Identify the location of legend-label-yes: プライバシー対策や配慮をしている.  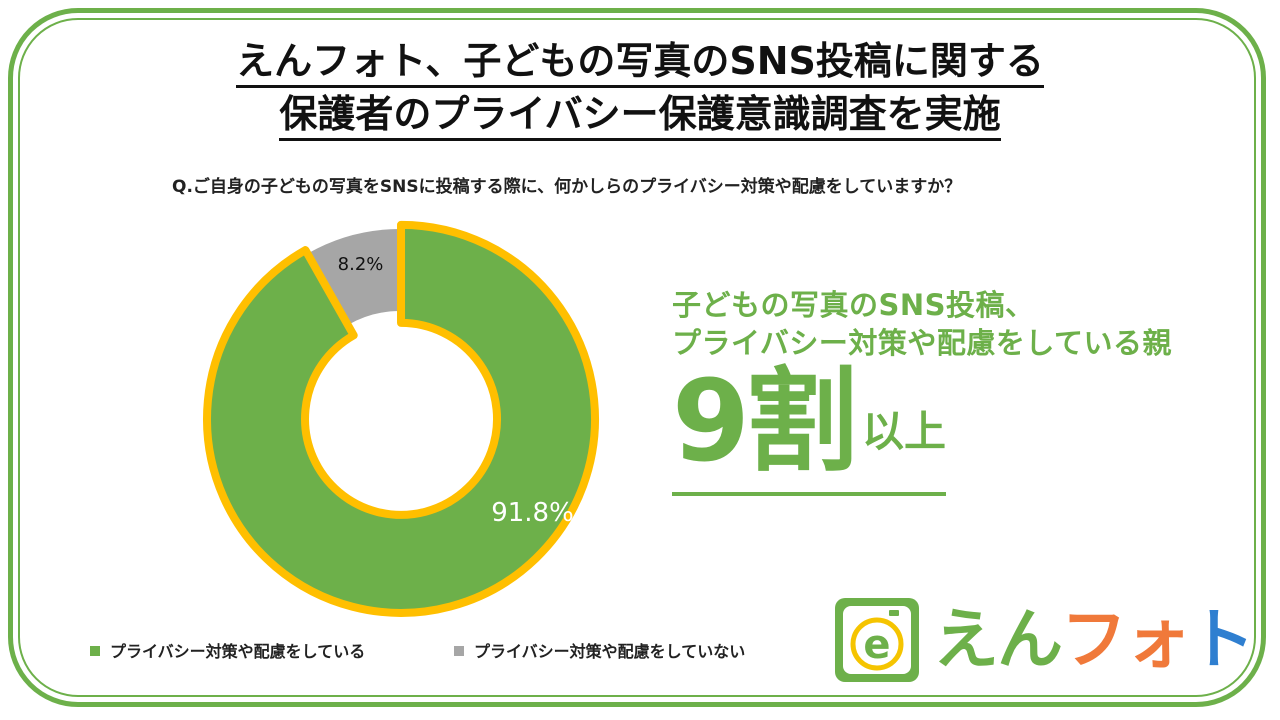
(238, 651).